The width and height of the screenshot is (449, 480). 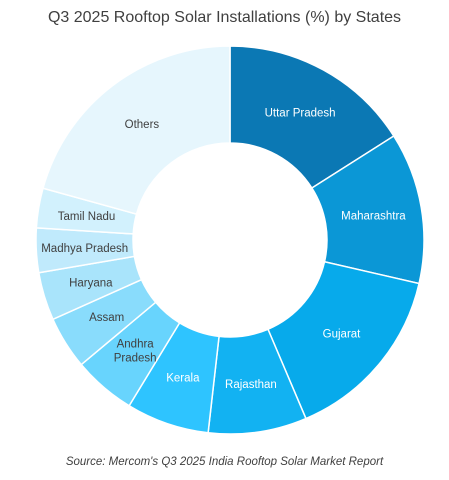 I want to click on slice-label-others: Others, so click(x=142, y=125).